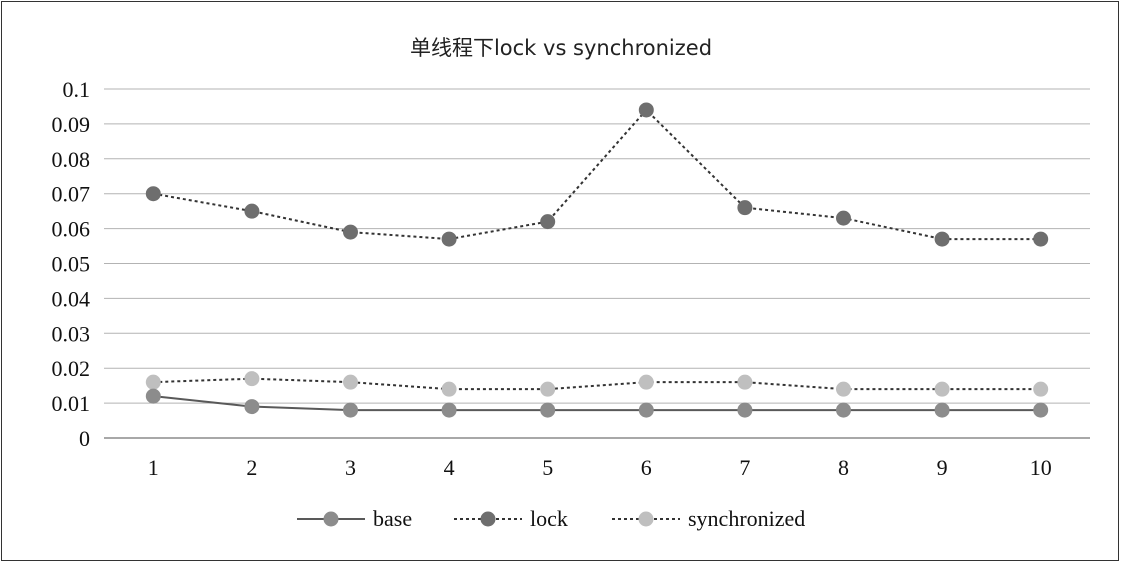 The image size is (1122, 564). Describe the element at coordinates (942, 467) in the screenshot. I see `x-tick-label: 9` at that location.